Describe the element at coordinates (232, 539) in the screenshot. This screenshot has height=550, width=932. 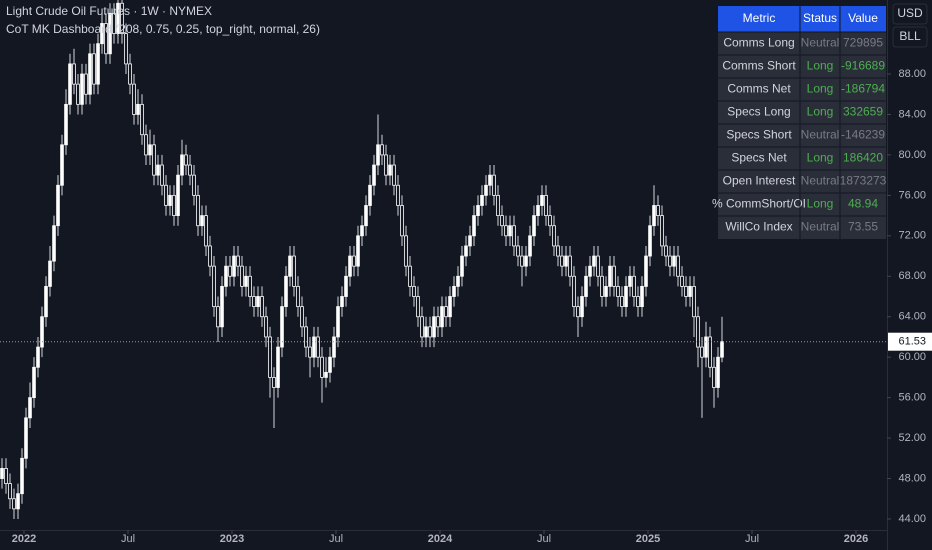
I see `x-tick-label: 2023` at that location.